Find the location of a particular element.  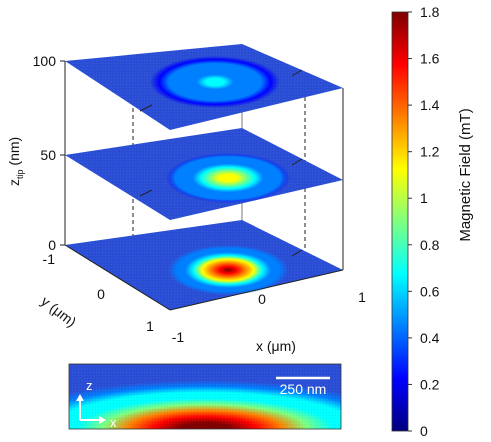

inset-z-label: z is located at coordinates (89, 385).